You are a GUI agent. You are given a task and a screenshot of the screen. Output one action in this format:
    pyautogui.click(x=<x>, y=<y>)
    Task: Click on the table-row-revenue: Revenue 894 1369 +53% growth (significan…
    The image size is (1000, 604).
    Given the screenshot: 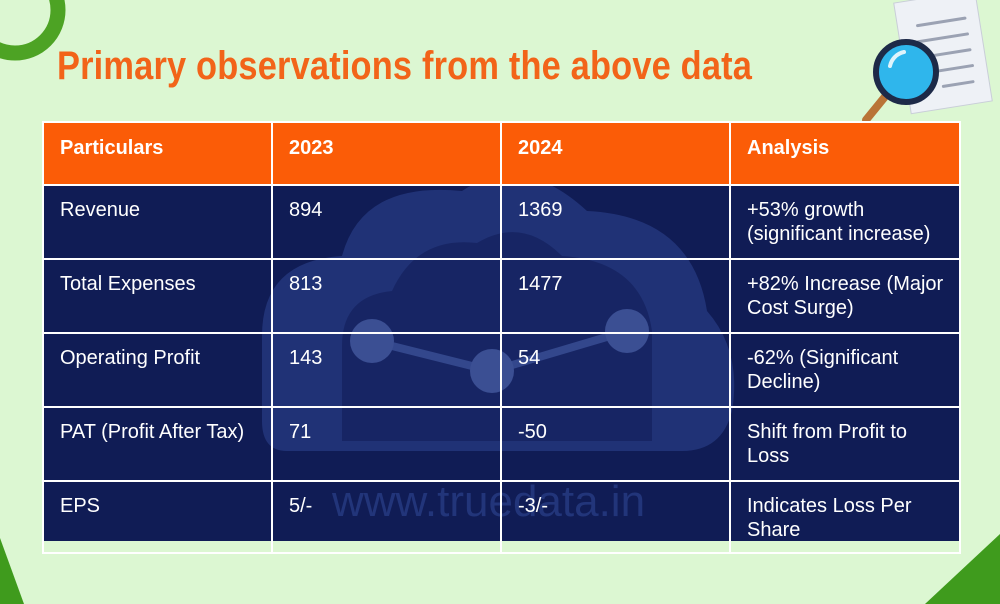 What is the action you would take?
    pyautogui.click(x=501, y=222)
    